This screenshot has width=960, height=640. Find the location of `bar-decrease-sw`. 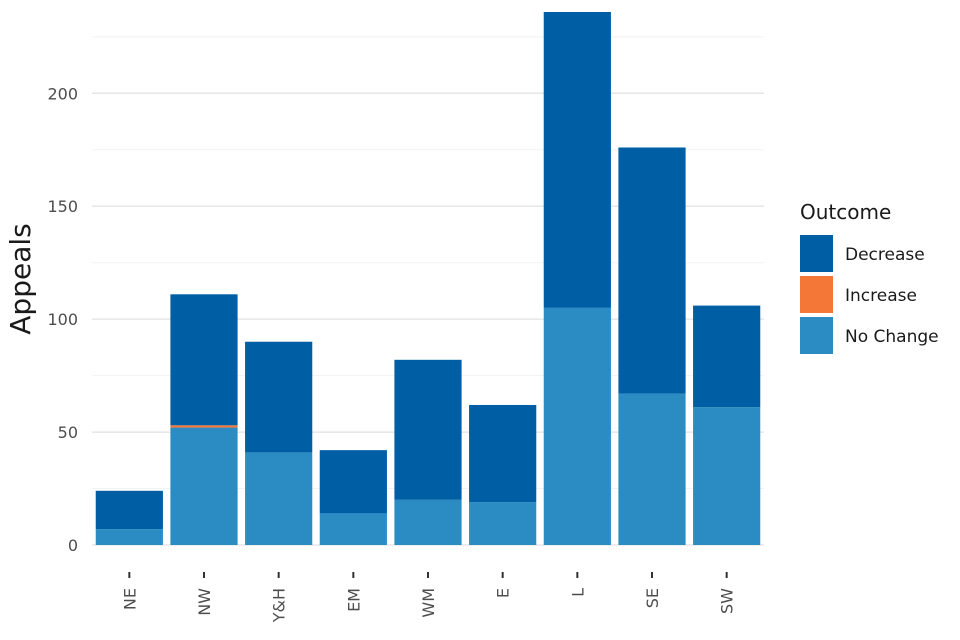

bar-decrease-sw is located at coordinates (727, 356).